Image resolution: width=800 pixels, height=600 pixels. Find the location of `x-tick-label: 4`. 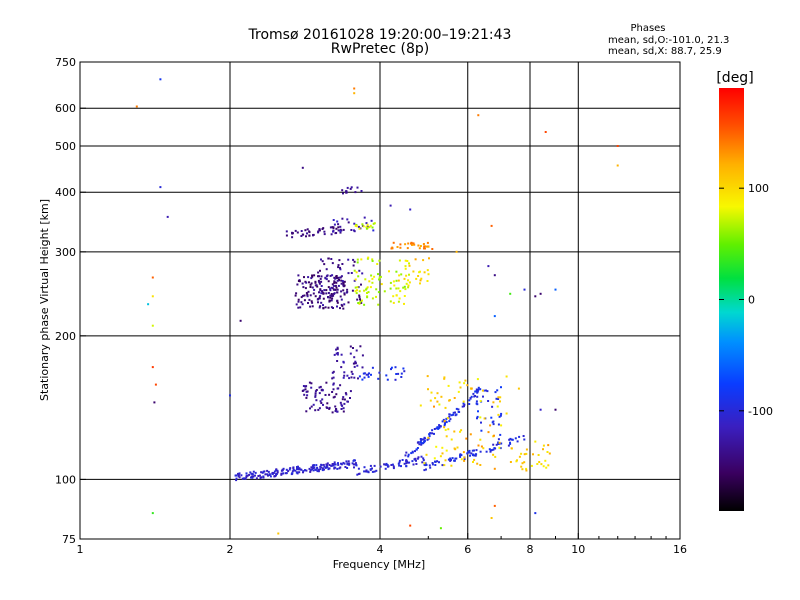

x-tick-label: 4 is located at coordinates (380, 549).